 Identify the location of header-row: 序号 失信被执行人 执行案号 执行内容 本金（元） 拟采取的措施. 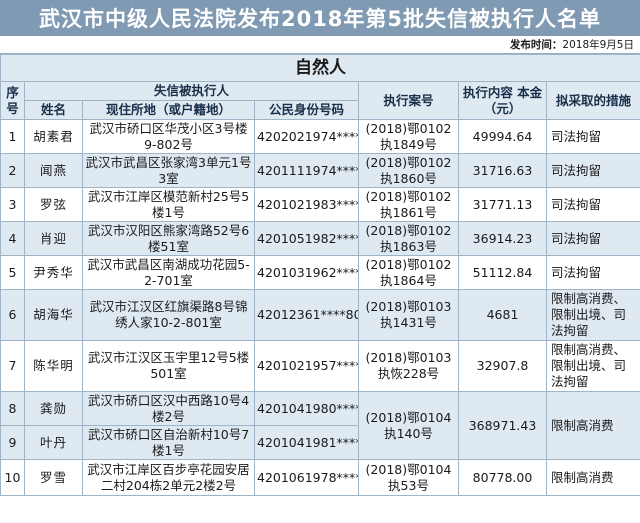
(320, 100).